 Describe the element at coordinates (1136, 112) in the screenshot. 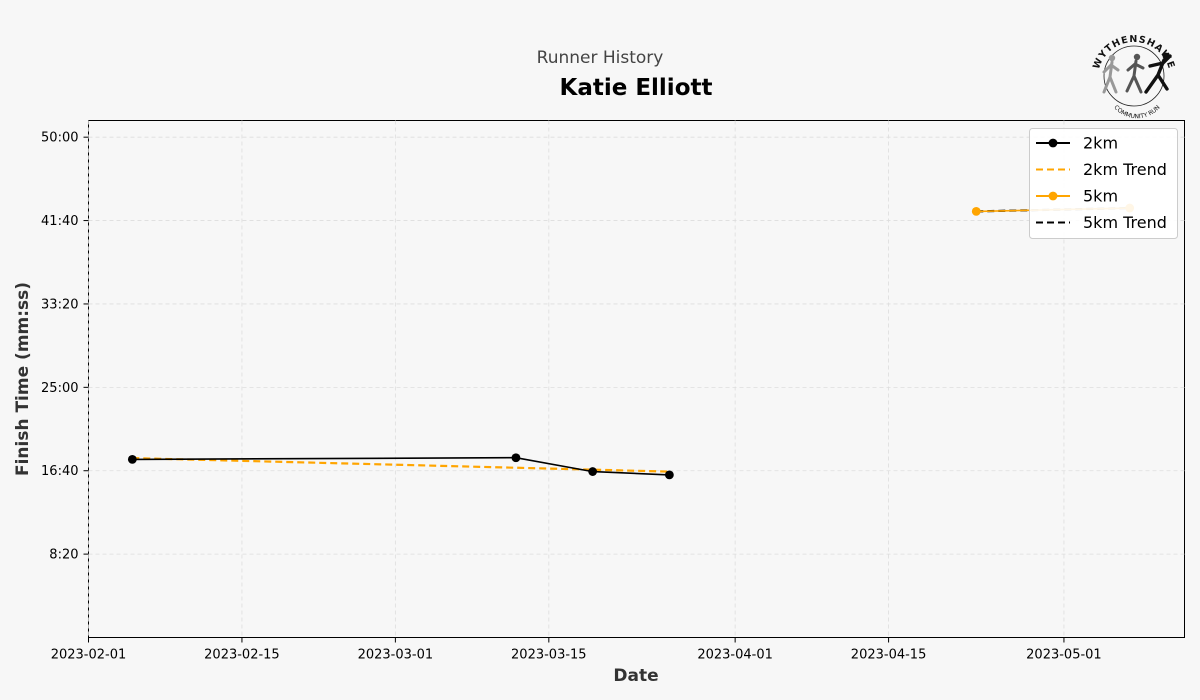

I see `logo-bottom-text: COMMUNITY RUN` at that location.